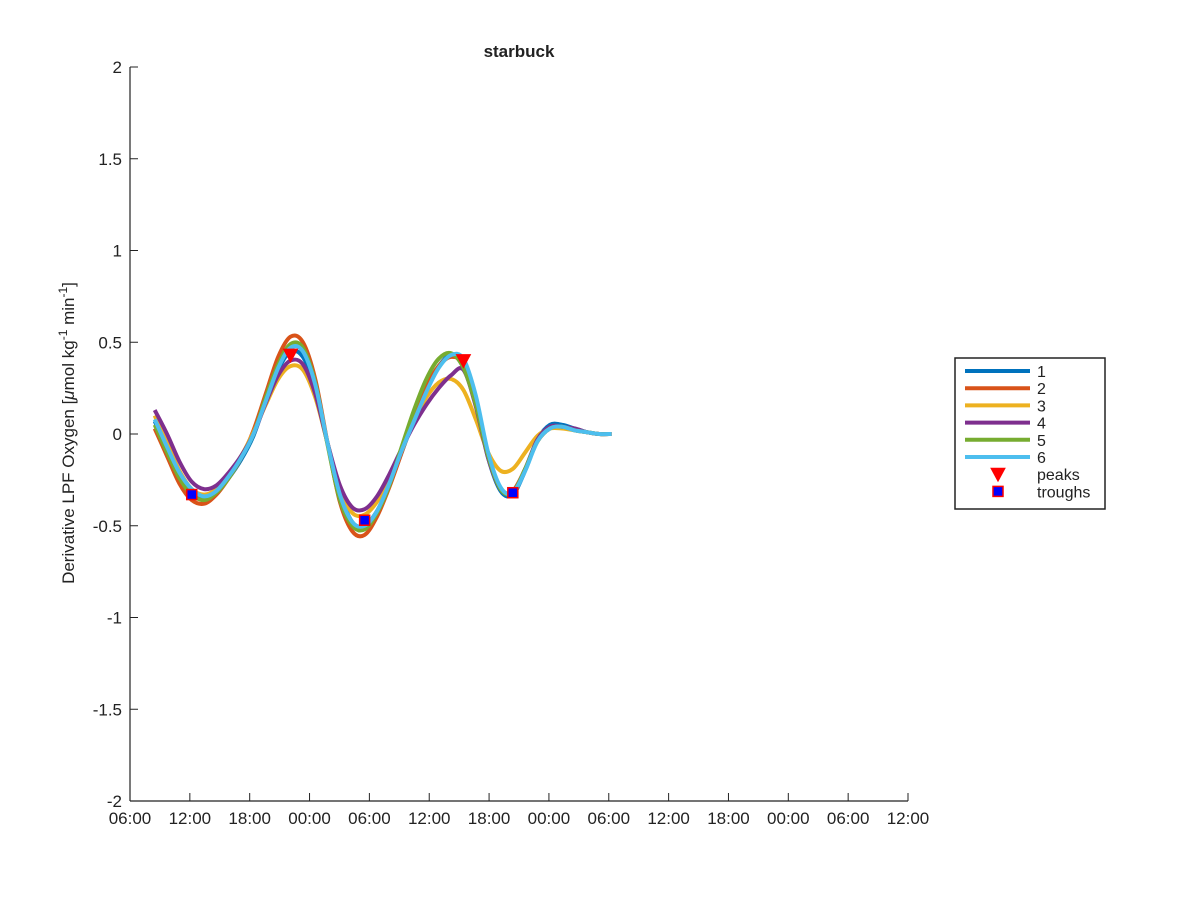  I want to click on legend-label: 1, so click(1041, 372).